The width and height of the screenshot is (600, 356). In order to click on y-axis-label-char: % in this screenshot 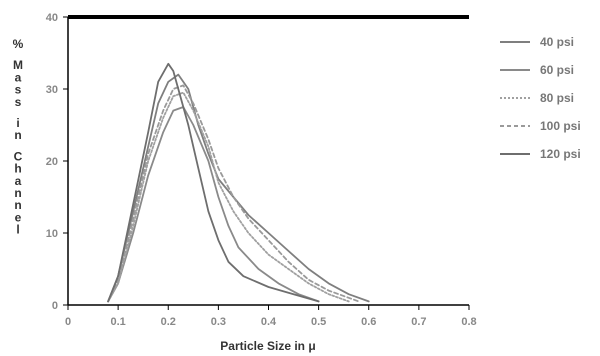, I will do `click(18, 44)`.